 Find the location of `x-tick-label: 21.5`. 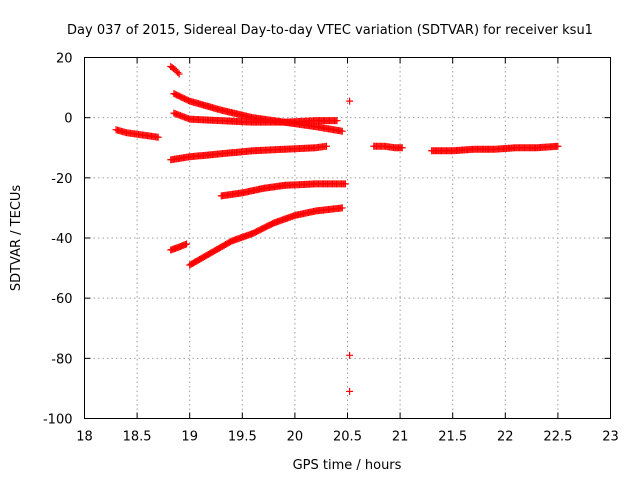

x-tick-label: 21.5 is located at coordinates (452, 437).